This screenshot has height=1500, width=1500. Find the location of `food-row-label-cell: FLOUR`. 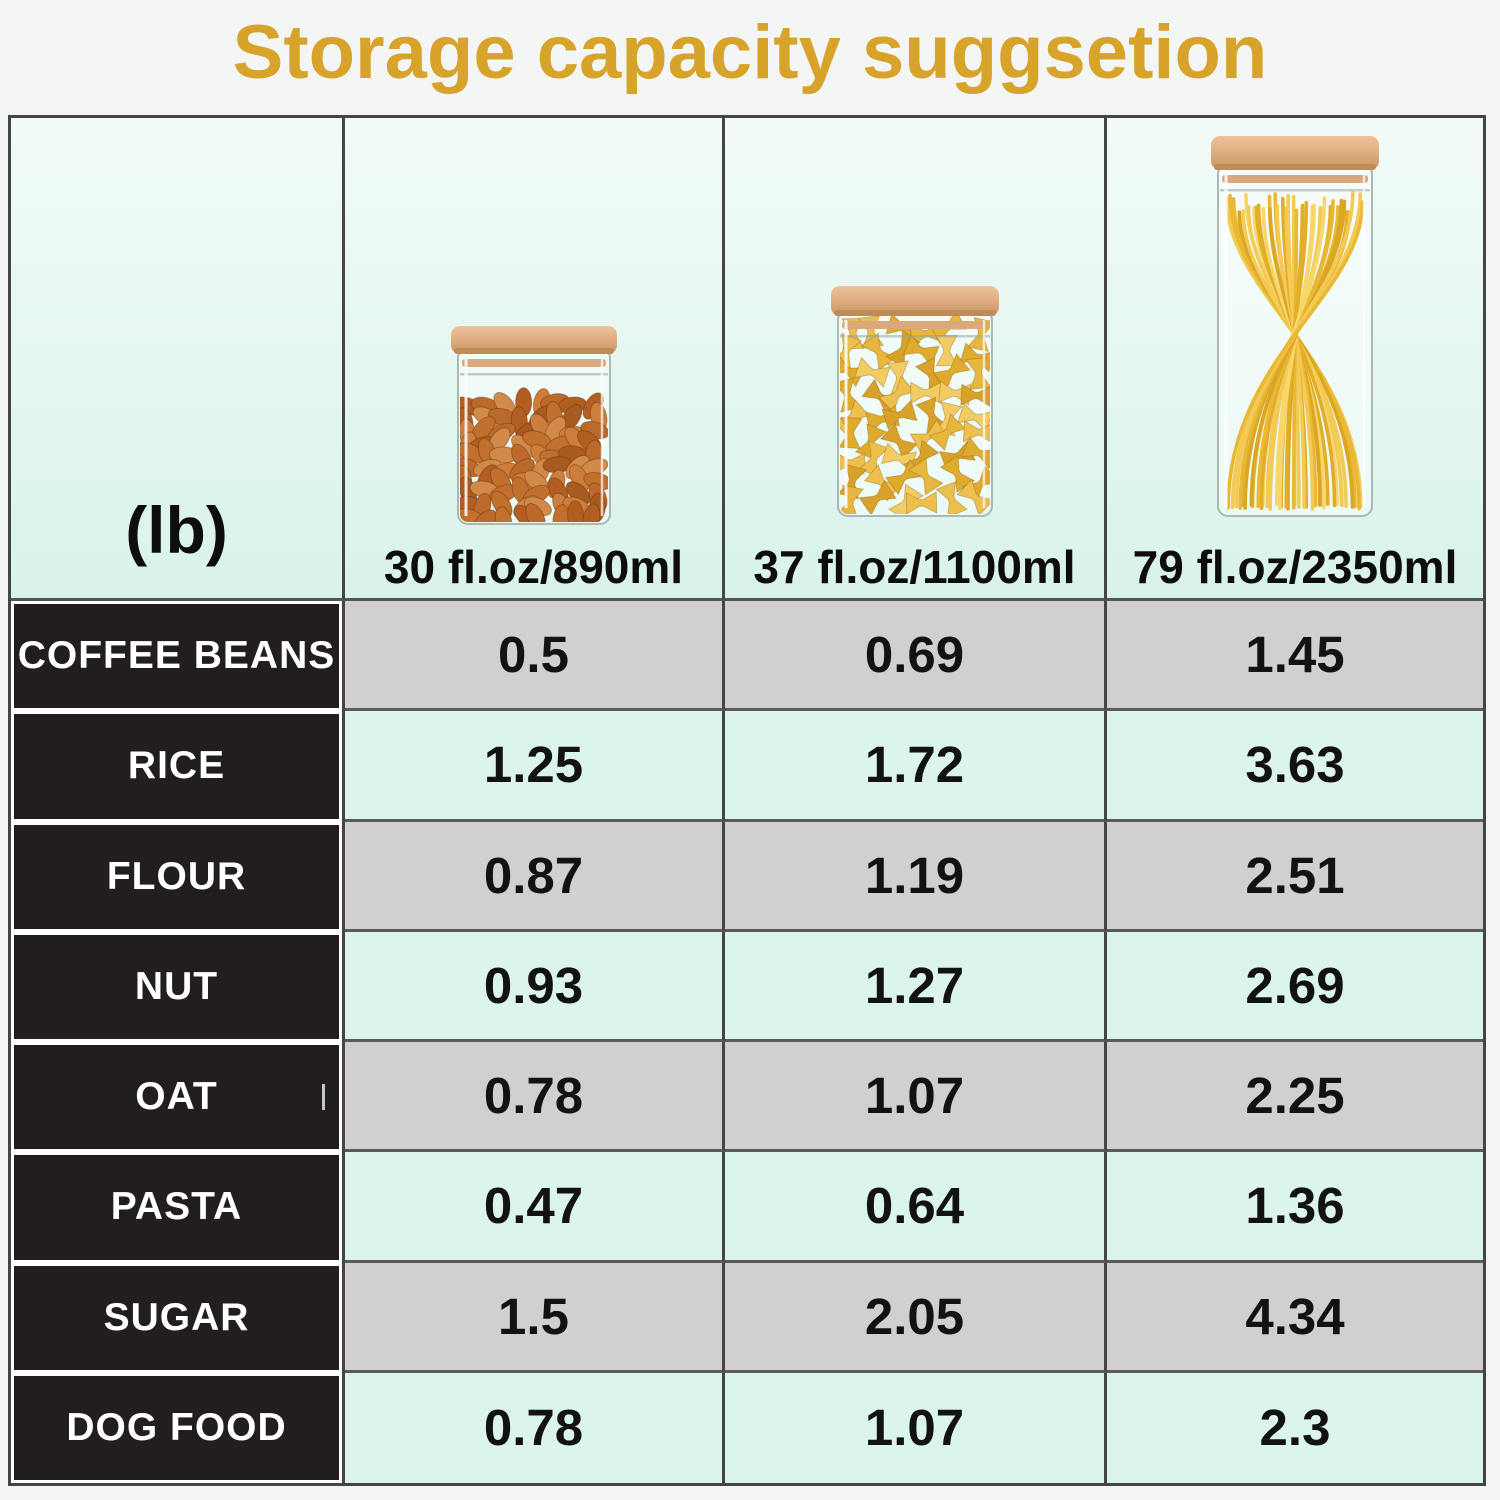

food-row-label-cell: FLOUR is located at coordinates (178, 876).